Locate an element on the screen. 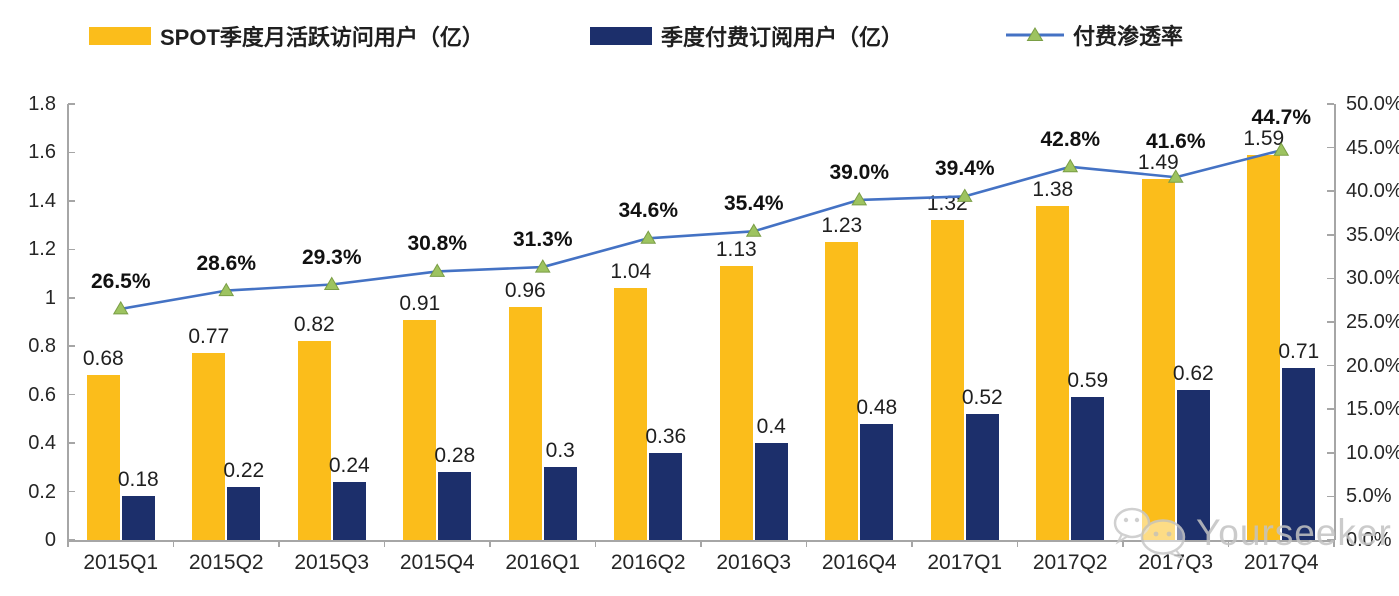 The image size is (1399, 596). x-axis-label: 2017Q1 is located at coordinates (965, 562).